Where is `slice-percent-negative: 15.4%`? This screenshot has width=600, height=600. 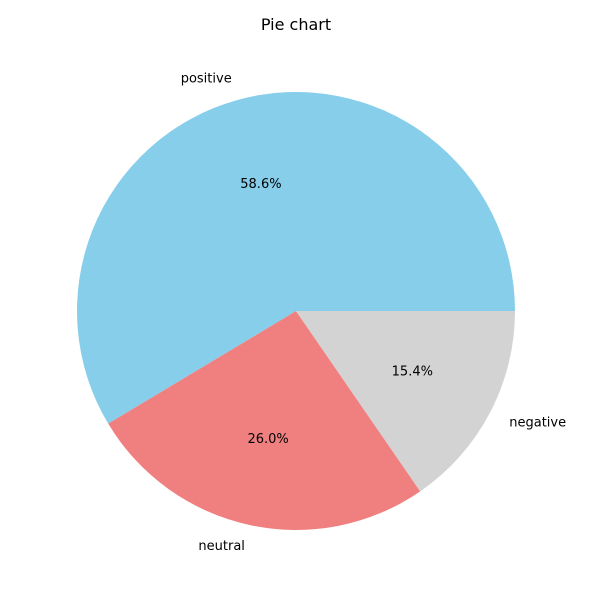 slice-percent-negative: 15.4% is located at coordinates (412, 372).